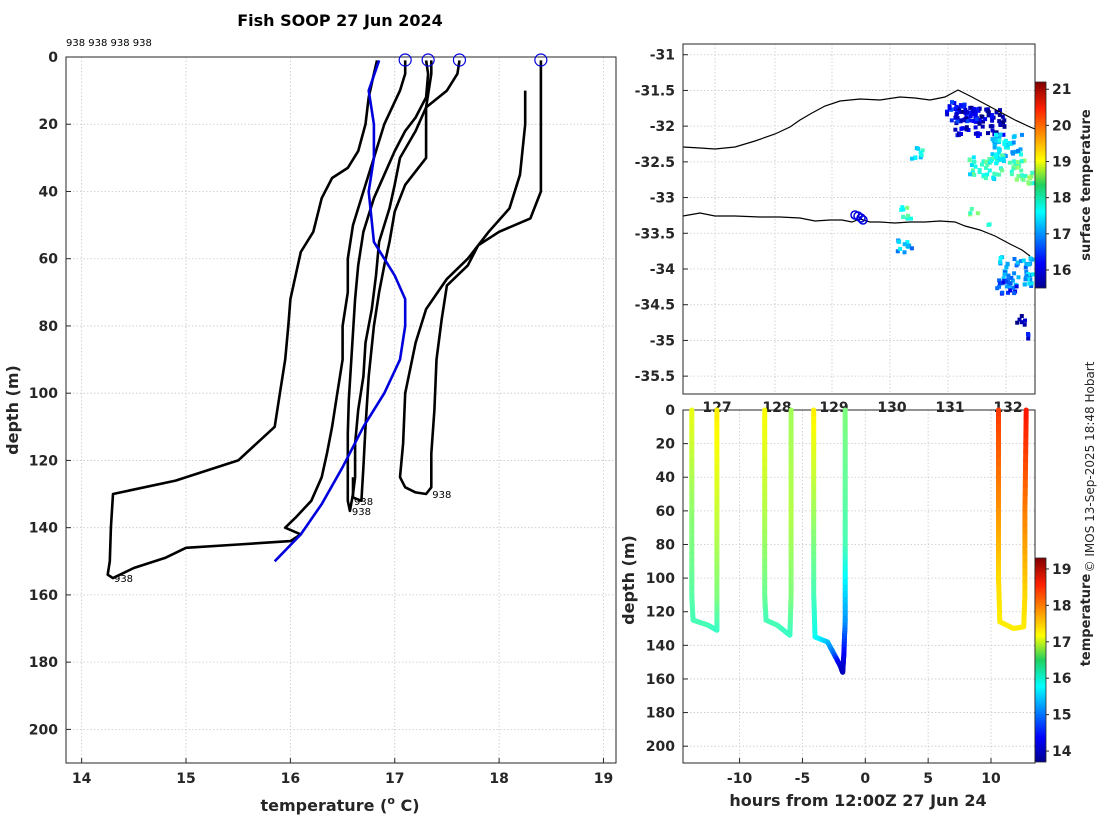 Image resolution: width=1100 pixels, height=820 pixels. Describe the element at coordinates (361, 512) in the screenshot. I see `profile-2-end-label: 938` at that location.